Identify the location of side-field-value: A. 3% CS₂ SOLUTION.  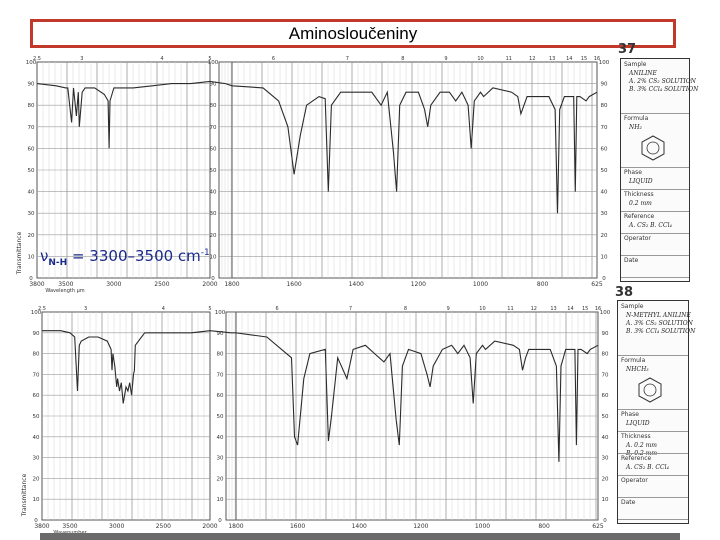
(659, 323).